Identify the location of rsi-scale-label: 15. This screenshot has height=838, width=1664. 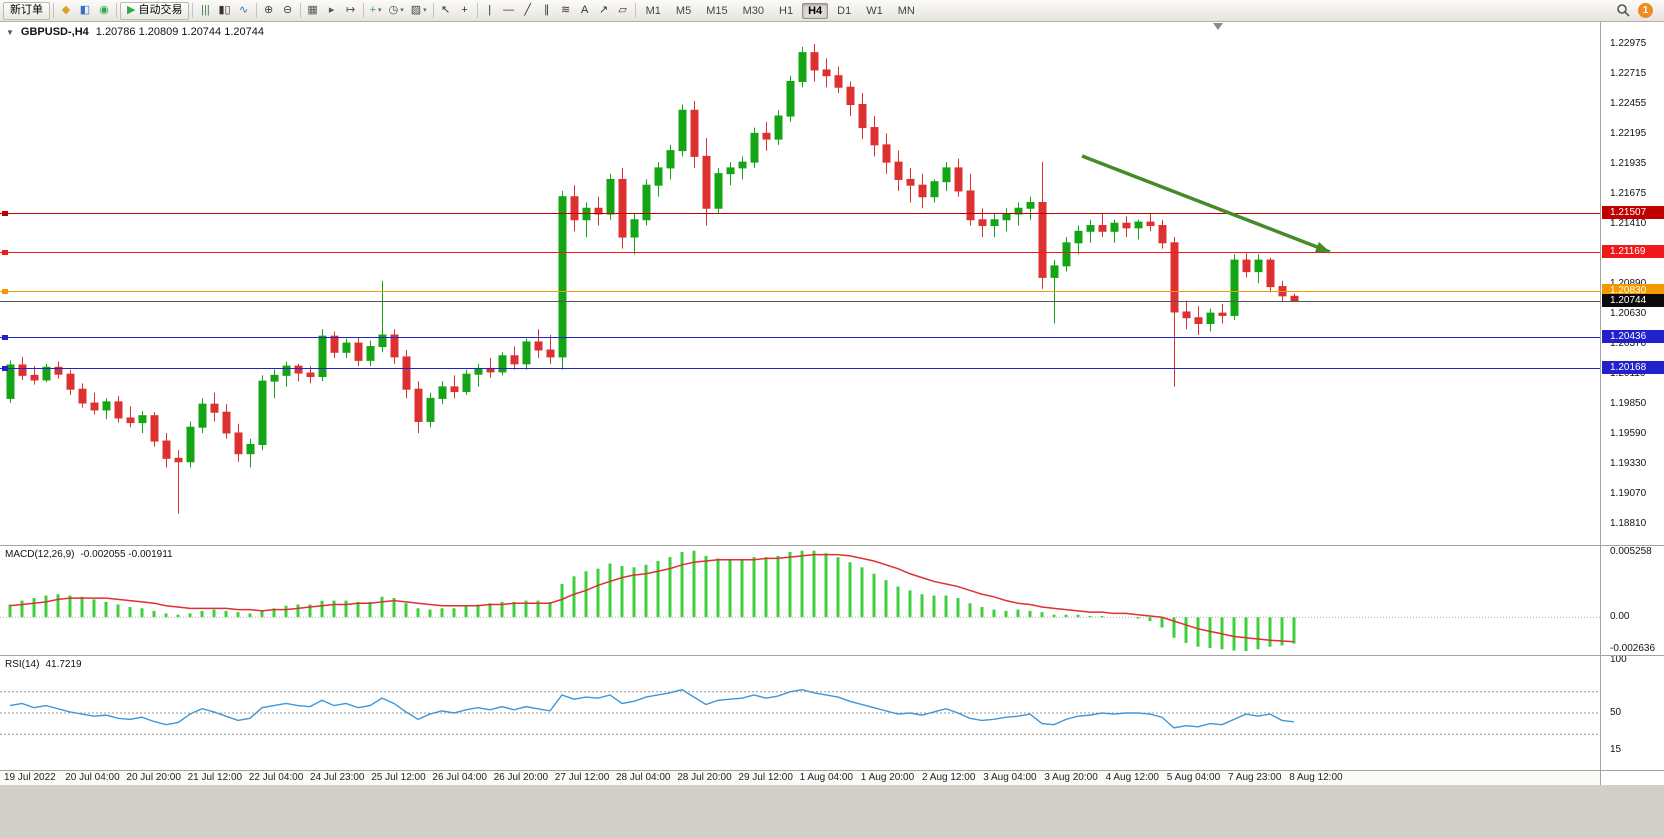
(1616, 750).